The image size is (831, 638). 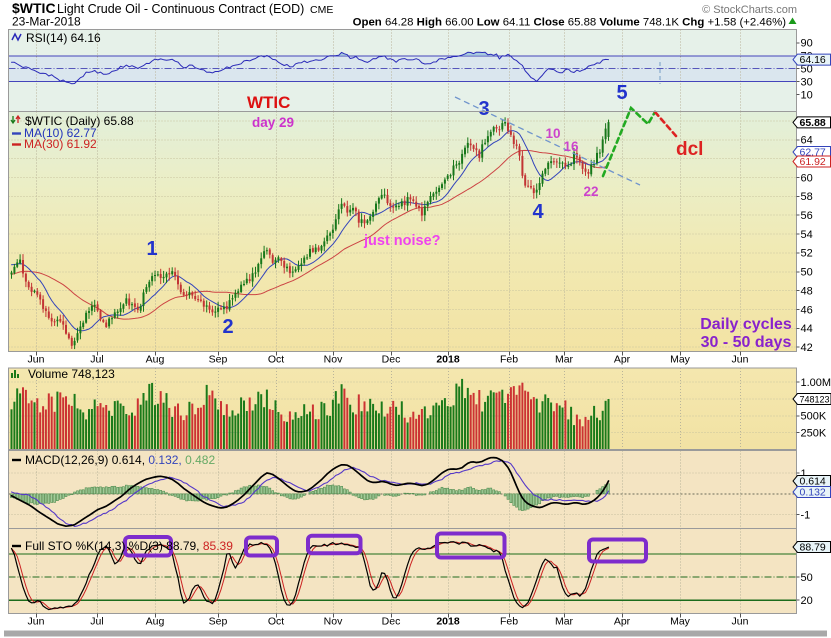 What do you see at coordinates (749, 10) in the screenshot?
I see `svg-text: © StockCharts.com` at bounding box center [749, 10].